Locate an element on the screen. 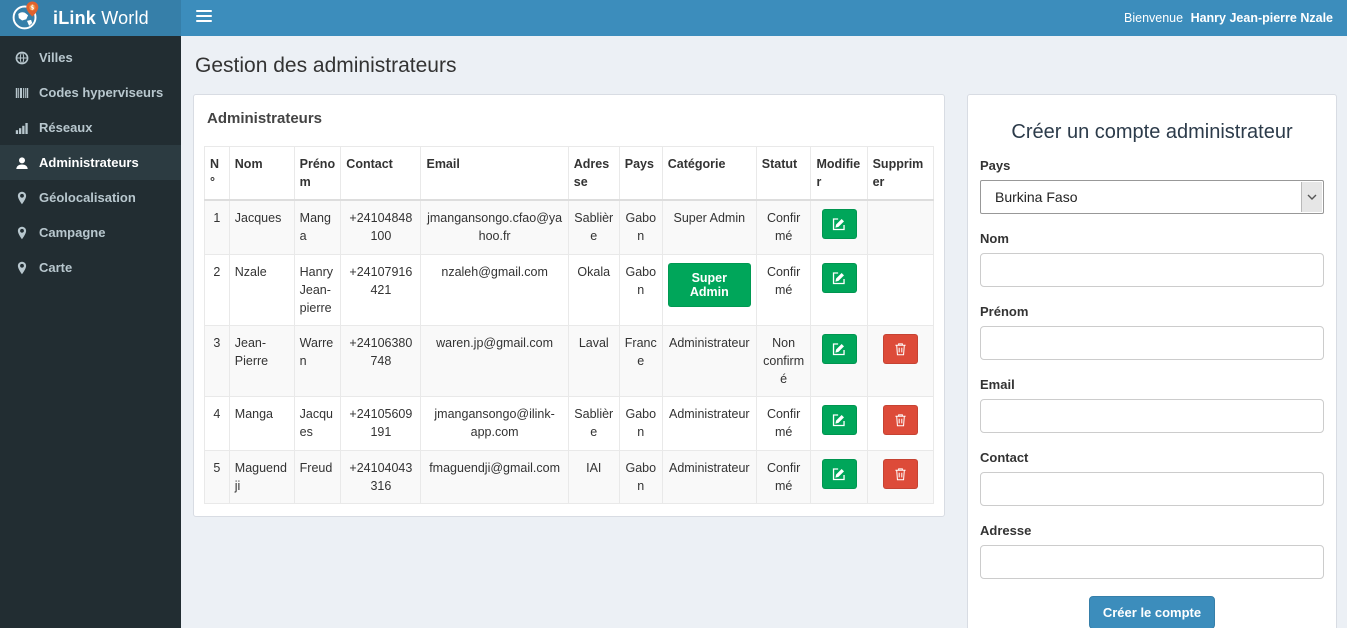 The width and height of the screenshot is (1347, 628). sidebar-item-label: Administrateurs is located at coordinates (89, 162).